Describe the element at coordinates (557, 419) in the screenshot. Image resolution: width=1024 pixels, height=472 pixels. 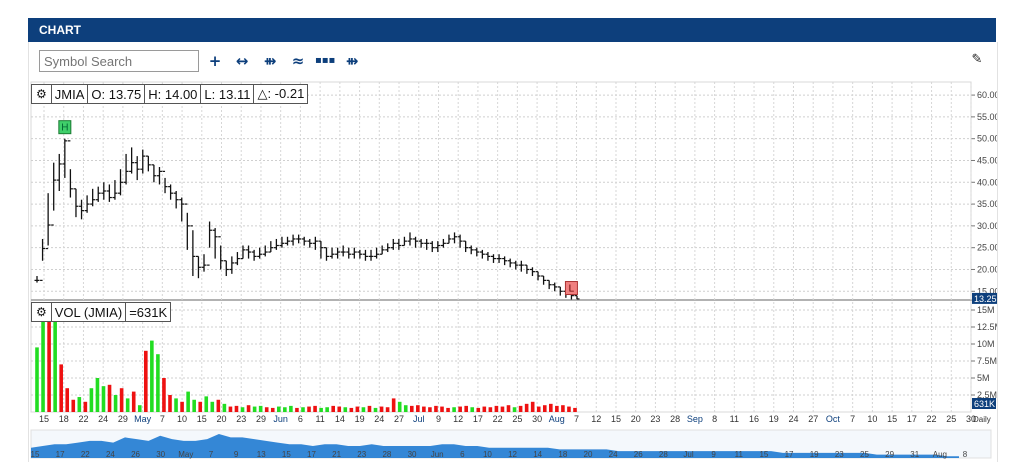
I see `x-axis-label: Aug` at that location.